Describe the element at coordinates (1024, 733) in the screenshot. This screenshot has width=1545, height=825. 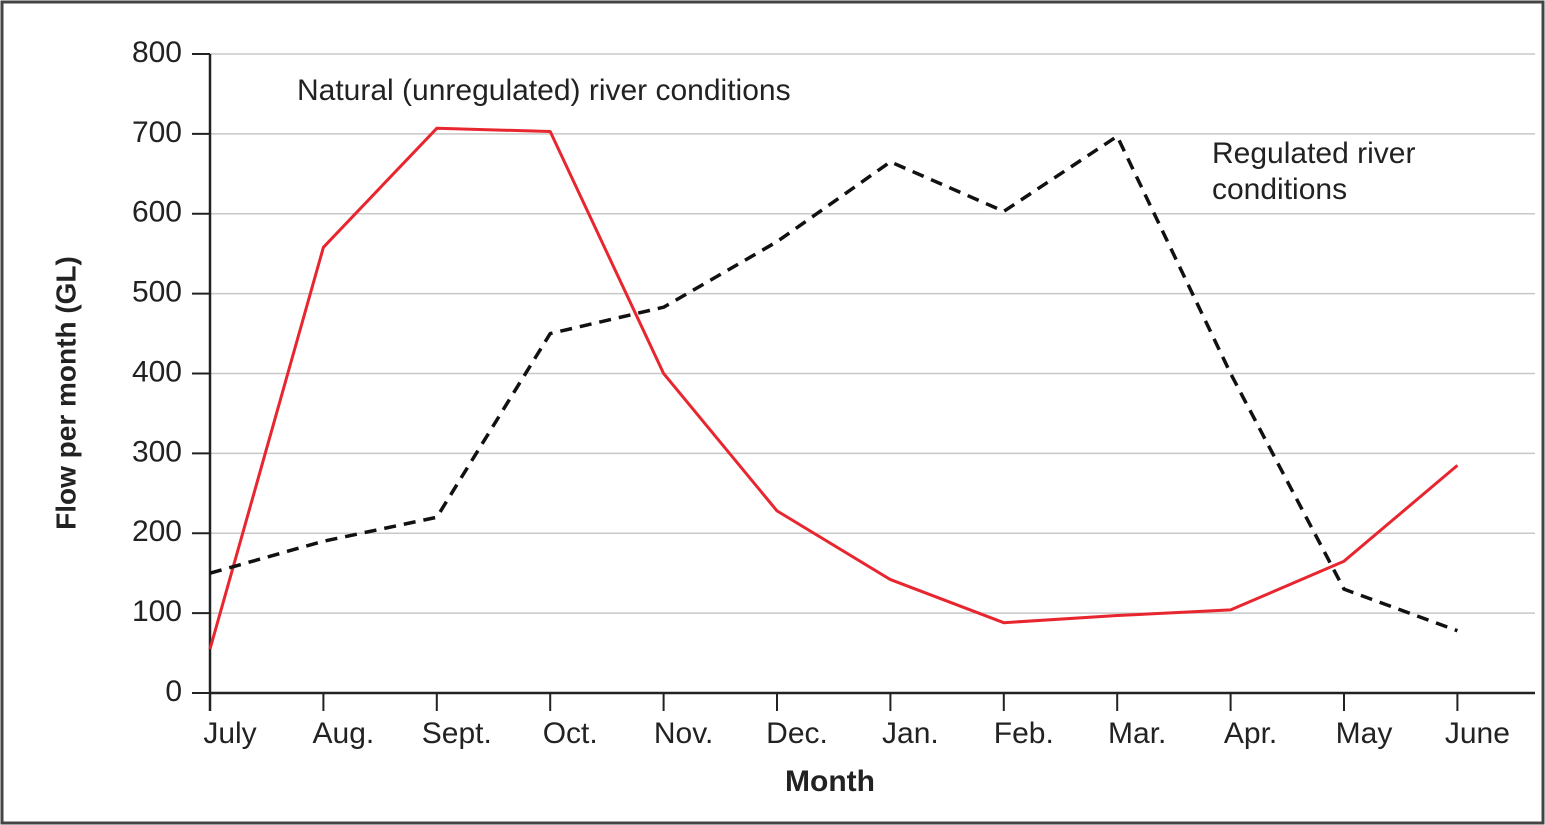
I see `x-tick-label: Feb.` at that location.